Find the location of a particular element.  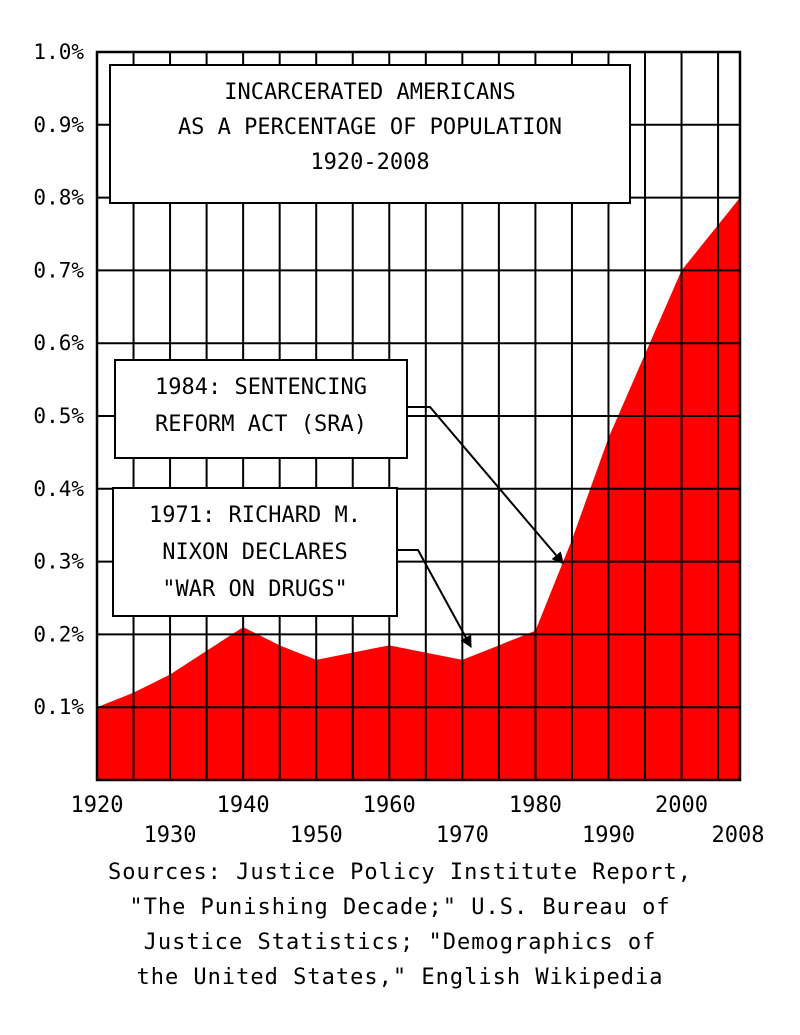

chart-title-line: INCARCERATED AMERICANS is located at coordinates (369, 92).